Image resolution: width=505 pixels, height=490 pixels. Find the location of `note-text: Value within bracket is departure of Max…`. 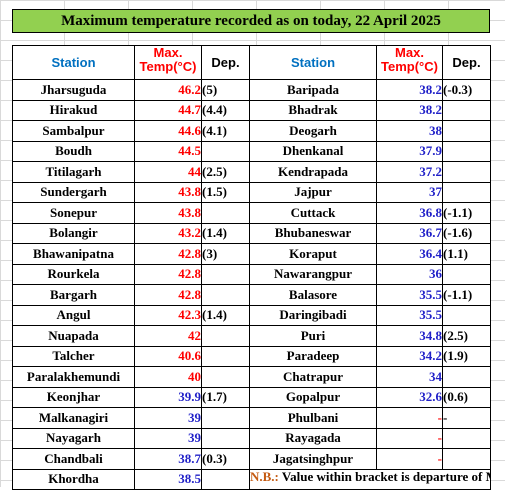

note-text: Value within bracket is departure of Max… is located at coordinates (385, 476).